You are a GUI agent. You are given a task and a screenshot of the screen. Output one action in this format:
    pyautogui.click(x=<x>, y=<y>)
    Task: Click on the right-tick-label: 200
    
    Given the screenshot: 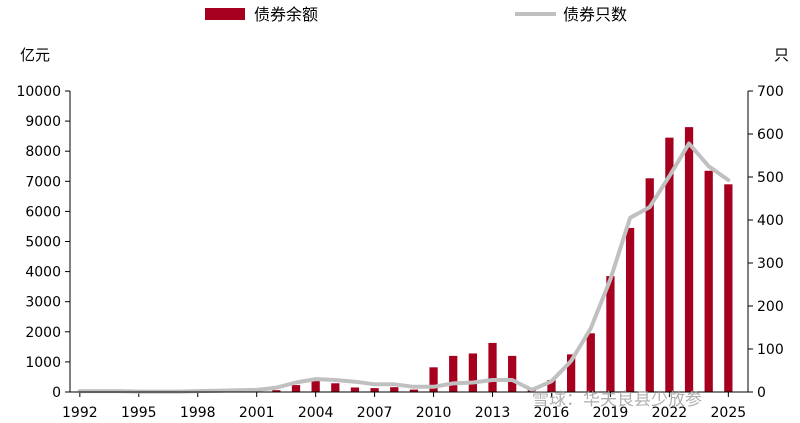 What is the action you would take?
    pyautogui.click(x=770, y=307)
    